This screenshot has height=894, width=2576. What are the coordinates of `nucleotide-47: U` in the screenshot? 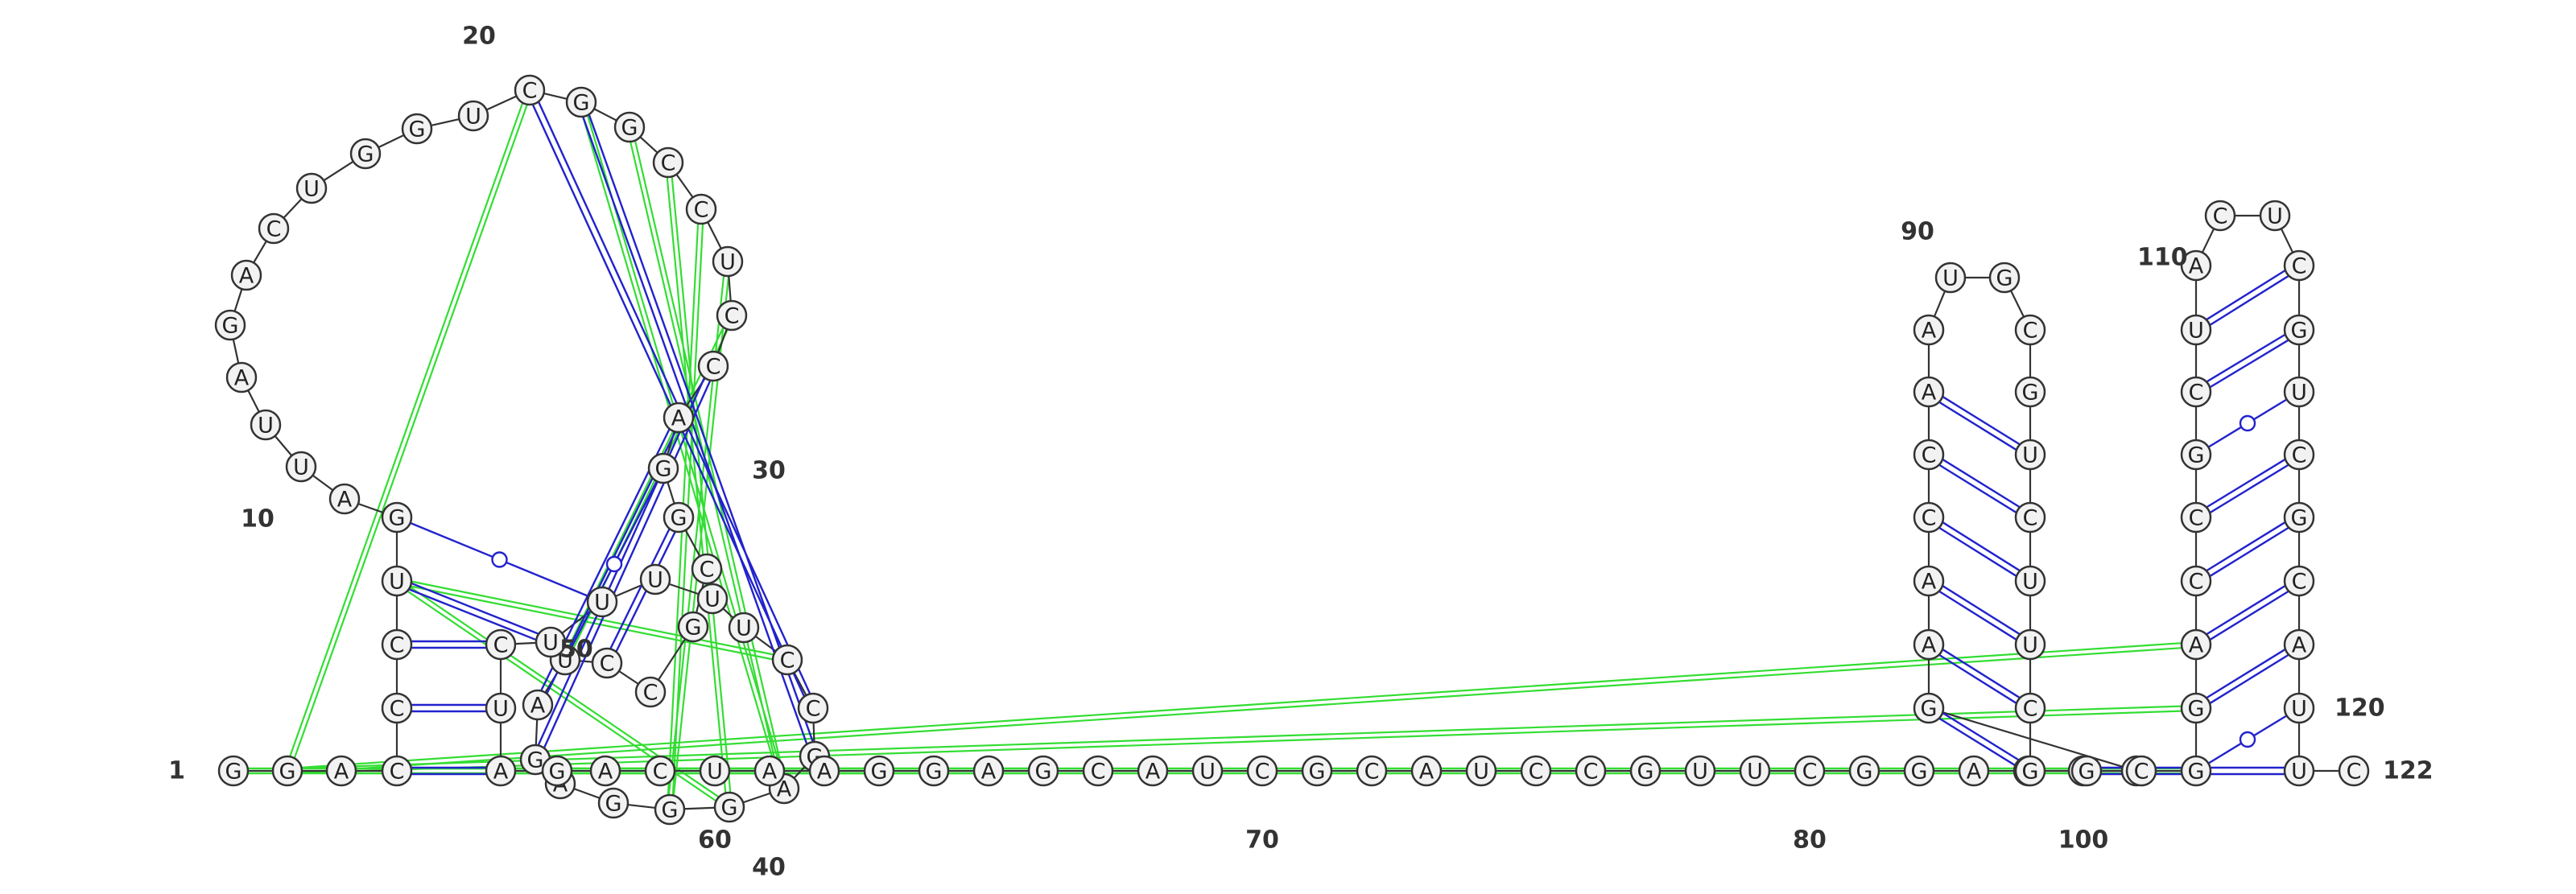 It's located at (712, 598).